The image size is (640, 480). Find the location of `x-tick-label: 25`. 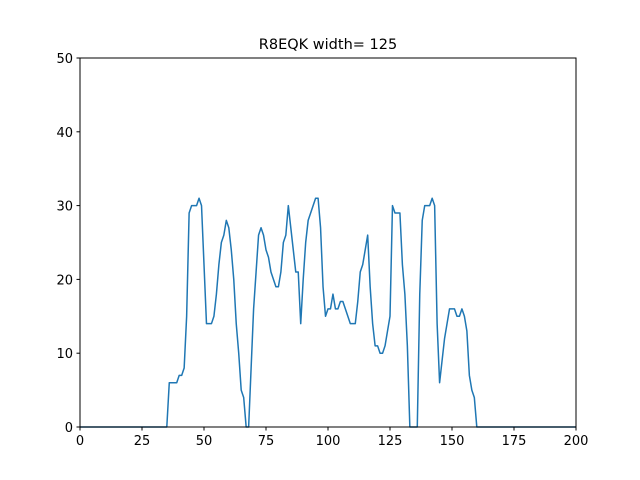

x-tick-label: 25 is located at coordinates (142, 441).